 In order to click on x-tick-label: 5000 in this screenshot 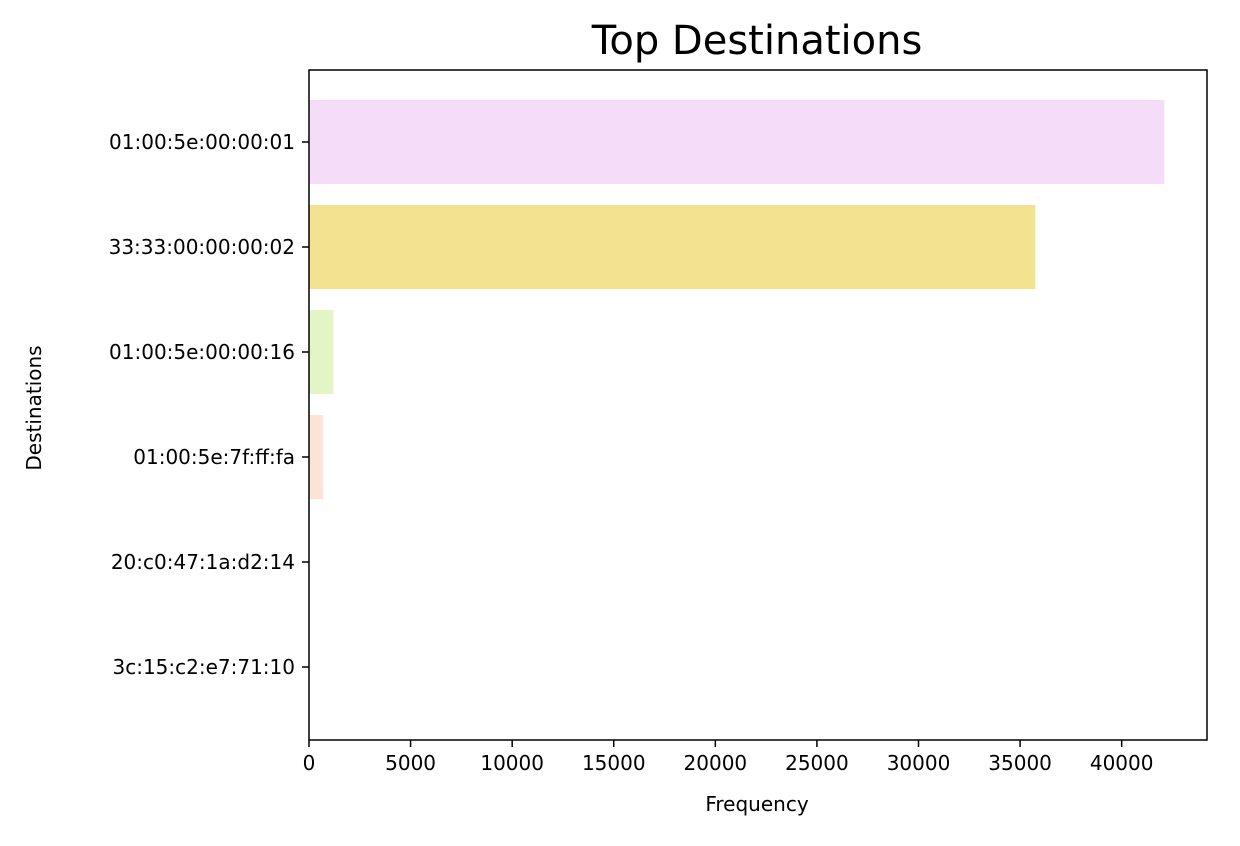, I will do `click(410, 763)`.